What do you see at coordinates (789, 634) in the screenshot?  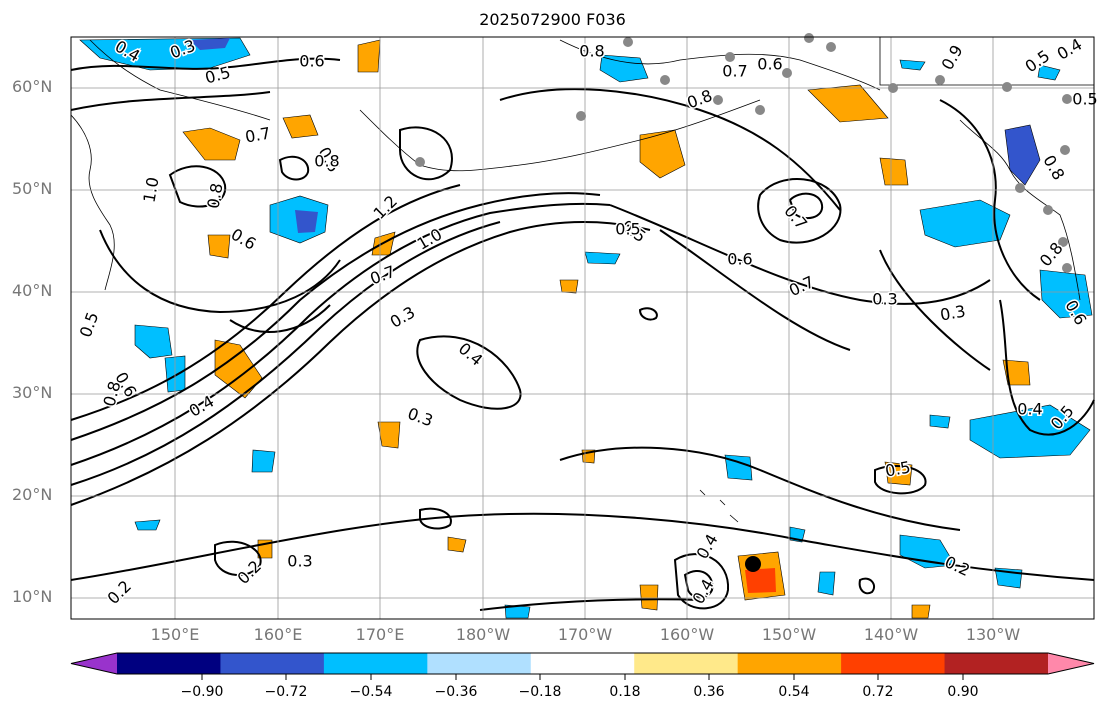 I see `lon-label-150w: 150°W` at bounding box center [789, 634].